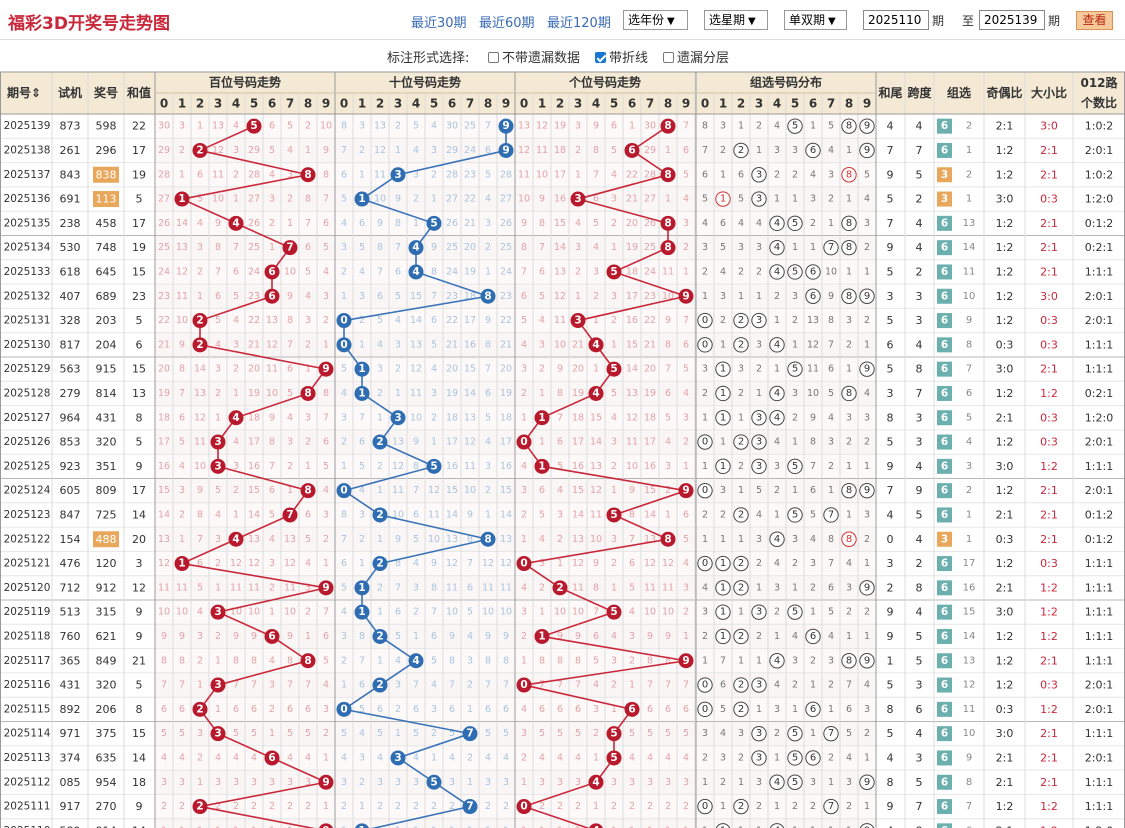  What do you see at coordinates (200, 417) in the screenshot?
I see `miss-cell: 12` at bounding box center [200, 417].